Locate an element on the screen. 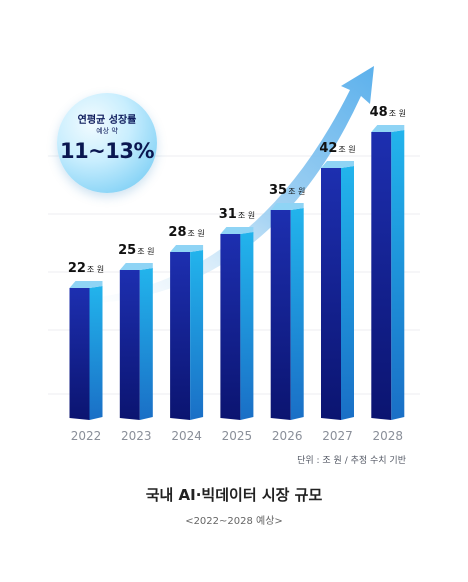  badge-value: 11~13% is located at coordinates (107, 151).